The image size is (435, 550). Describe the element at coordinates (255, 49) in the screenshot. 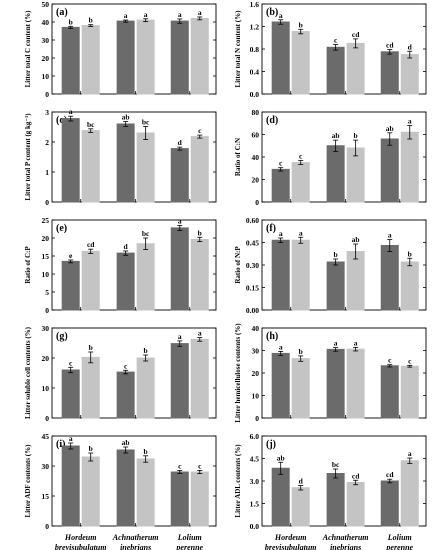

I see `y-tick-label: 0.8` at that location.